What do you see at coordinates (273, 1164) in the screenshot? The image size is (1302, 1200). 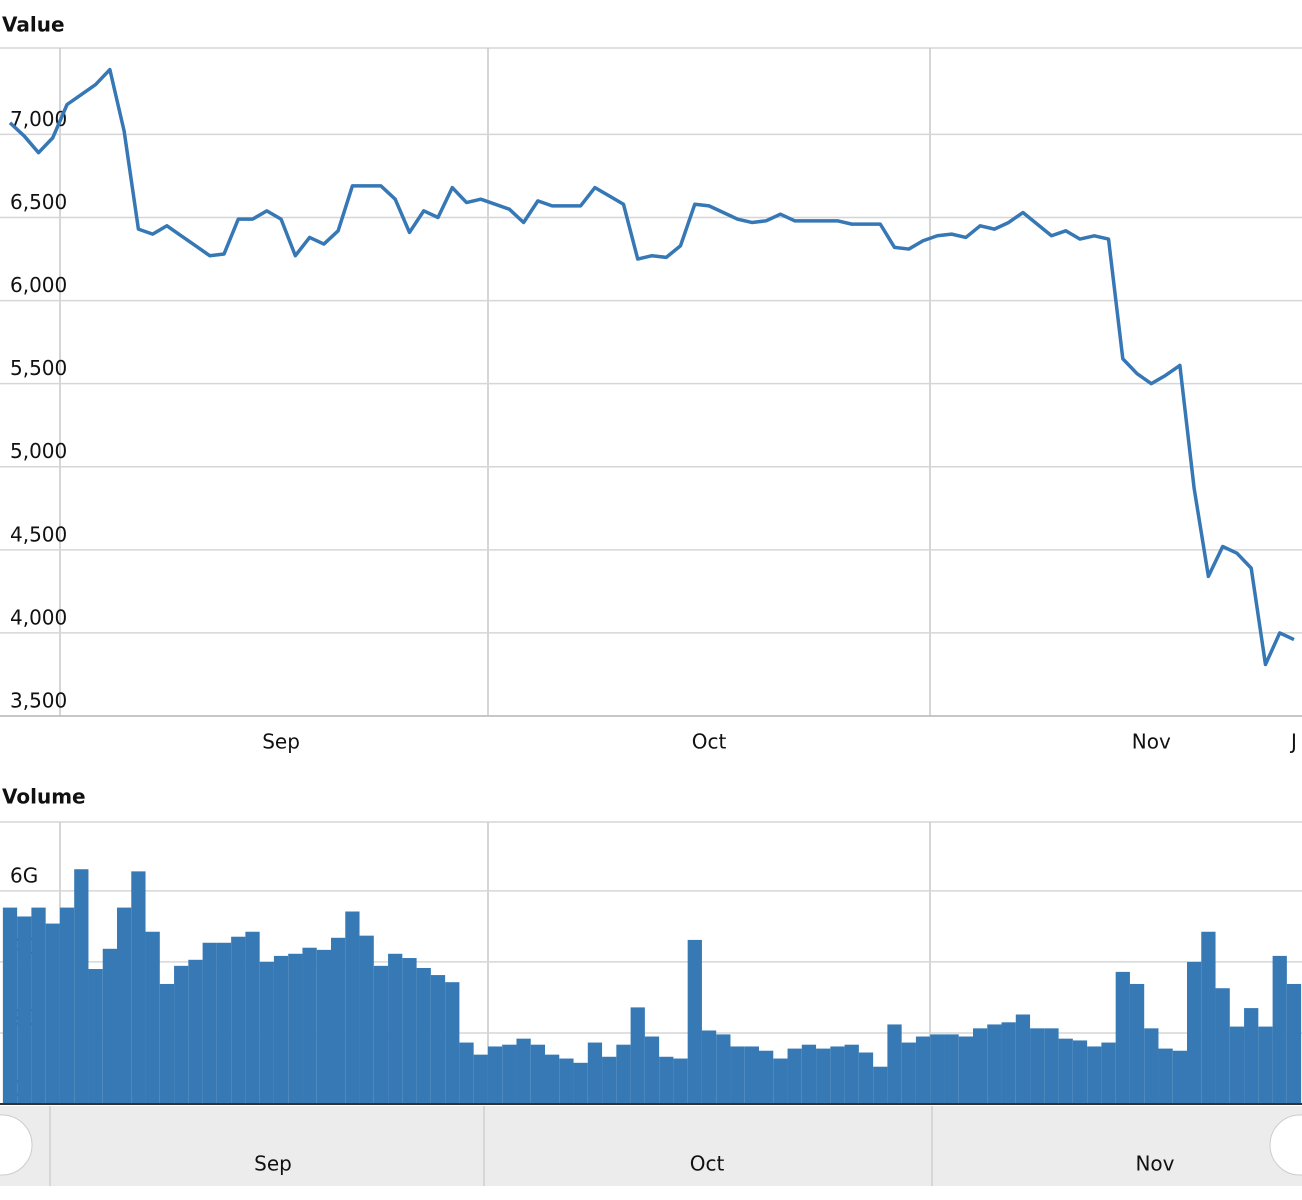 I see `navigator-label: Sep` at bounding box center [273, 1164].